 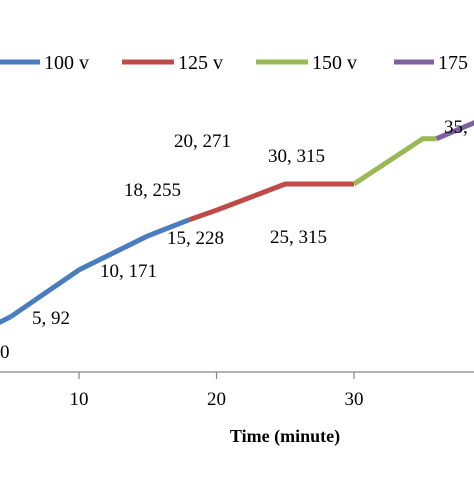 I want to click on x-tick-label: 20, so click(x=216, y=399).